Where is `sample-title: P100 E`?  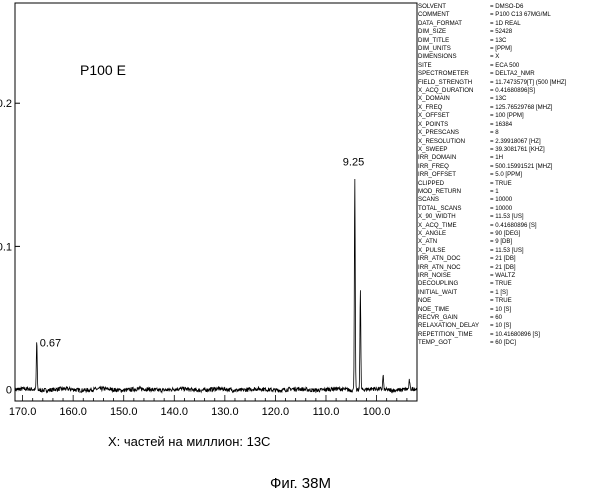 sample-title: P100 E is located at coordinates (103, 70).